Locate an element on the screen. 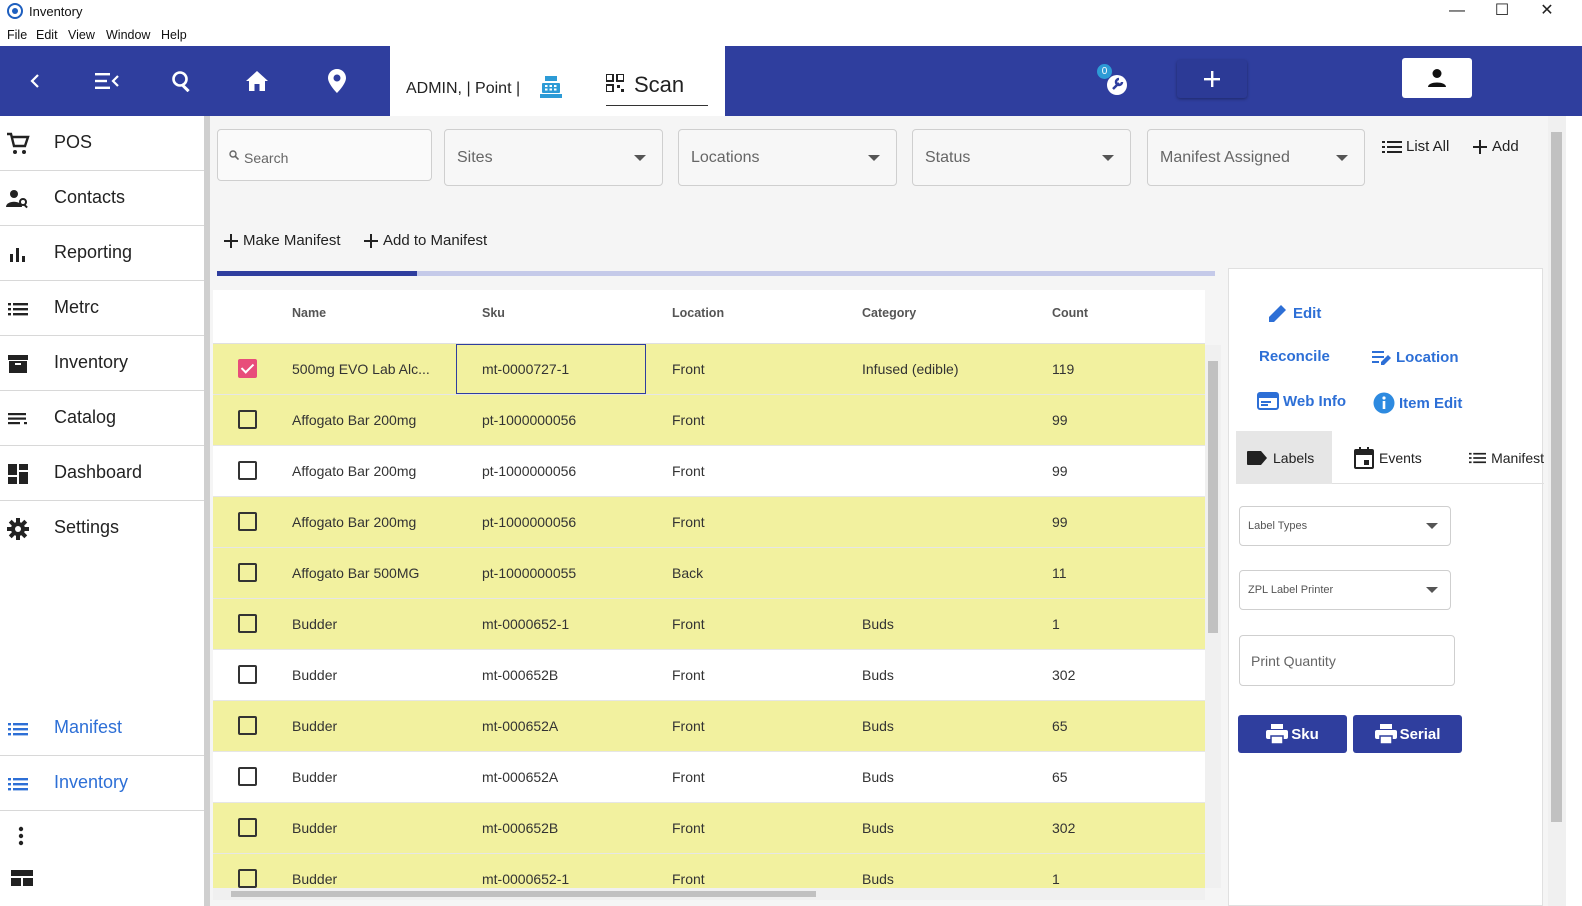 The width and height of the screenshot is (1582, 906). item-edit-button: Item Edit is located at coordinates (1417, 403).